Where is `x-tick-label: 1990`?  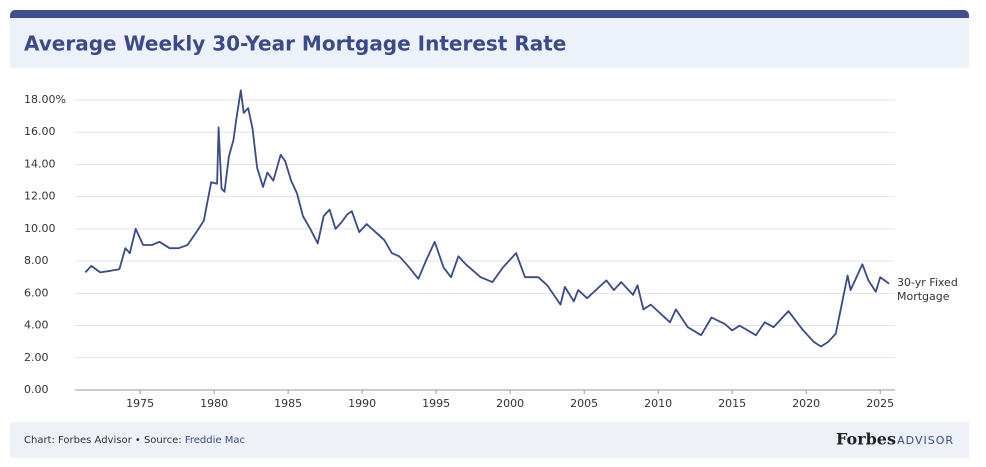
x-tick-label: 1990 is located at coordinates (362, 403).